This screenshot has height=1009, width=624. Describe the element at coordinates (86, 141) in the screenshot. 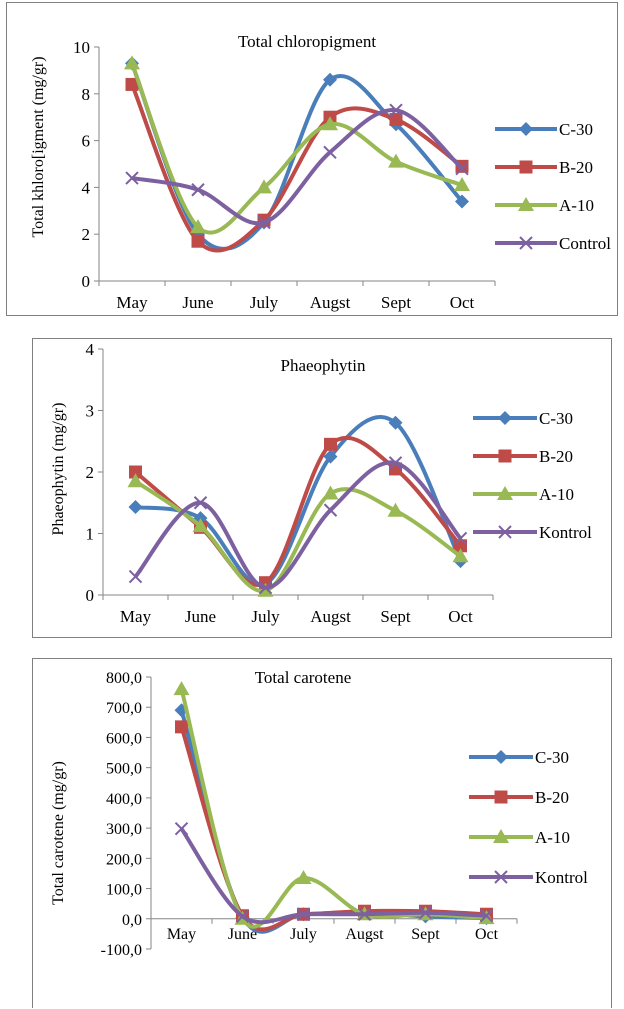

I see `y-tick-label: 6` at that location.